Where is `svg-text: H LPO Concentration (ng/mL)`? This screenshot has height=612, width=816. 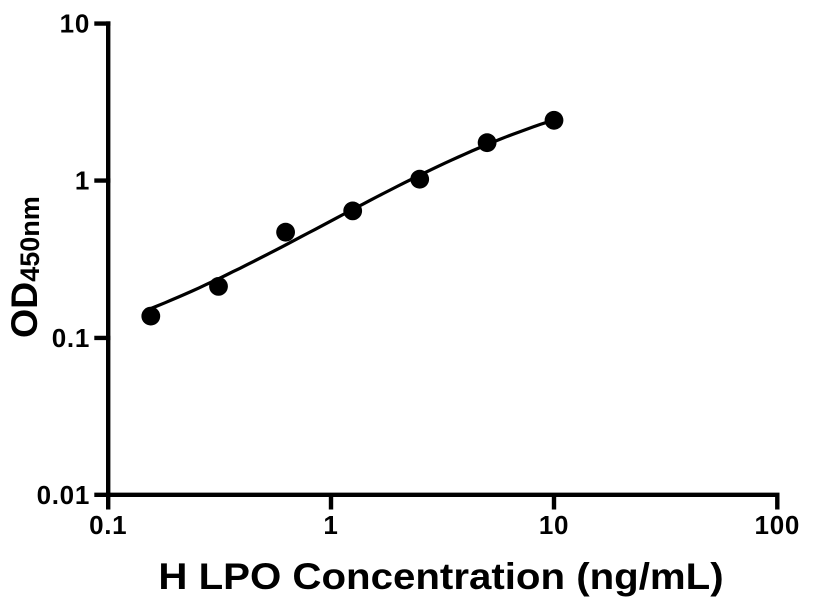
svg-text: H LPO Concentration (ng/mL) is located at coordinates (440, 576).